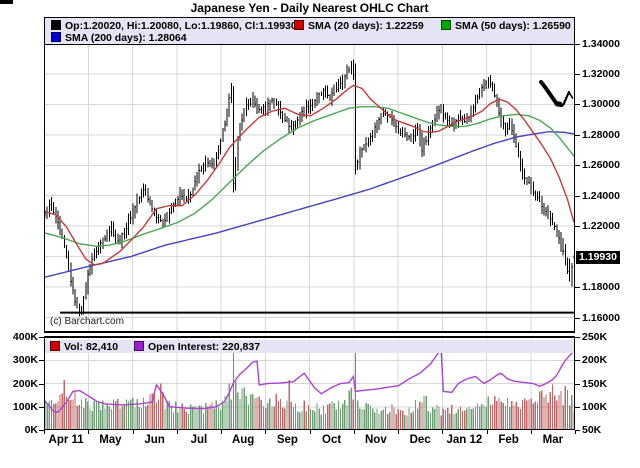 This screenshot has height=468, width=640. What do you see at coordinates (601, 165) in the screenshot?
I see `price-tick-label: 1.26000` at bounding box center [601, 165].